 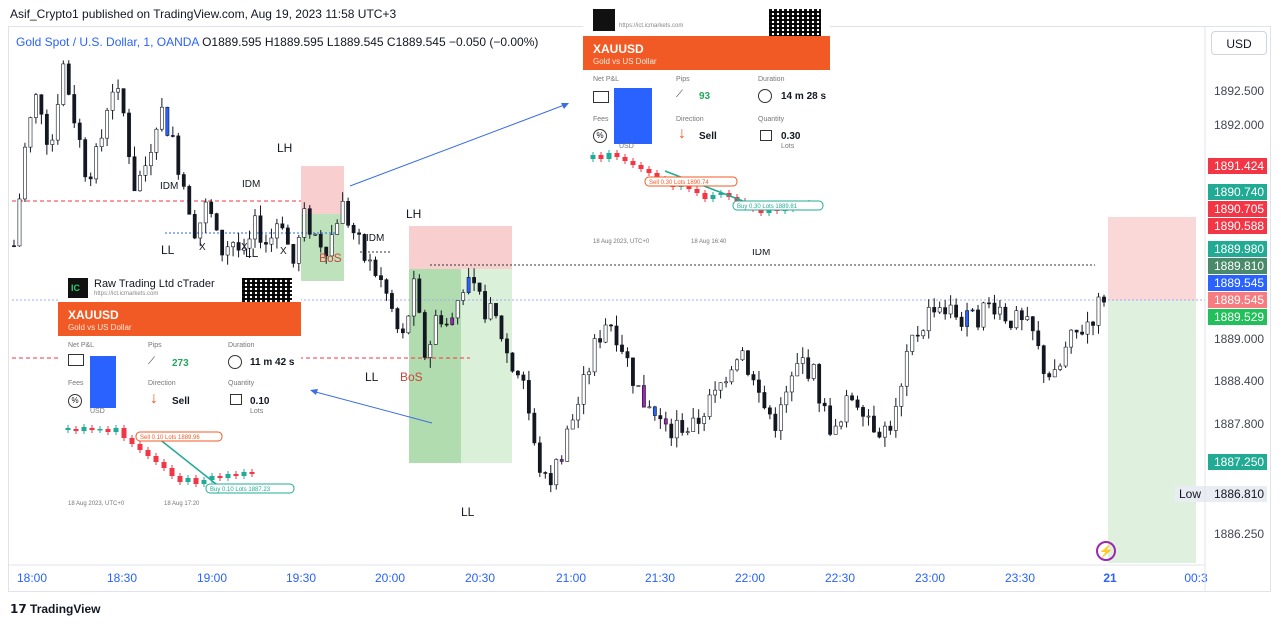 What do you see at coordinates (633, 116) in the screenshot?
I see `net-pl-redaction` at bounding box center [633, 116].